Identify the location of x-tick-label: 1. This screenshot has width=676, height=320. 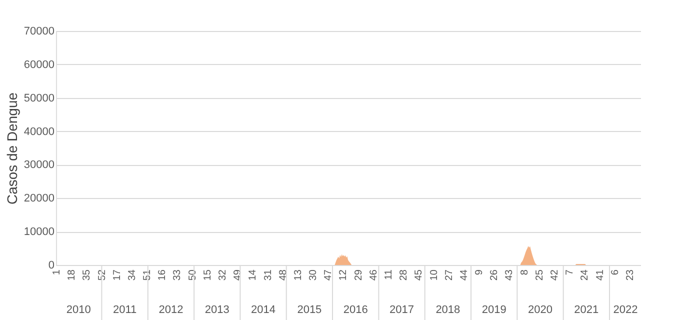
(57, 272).